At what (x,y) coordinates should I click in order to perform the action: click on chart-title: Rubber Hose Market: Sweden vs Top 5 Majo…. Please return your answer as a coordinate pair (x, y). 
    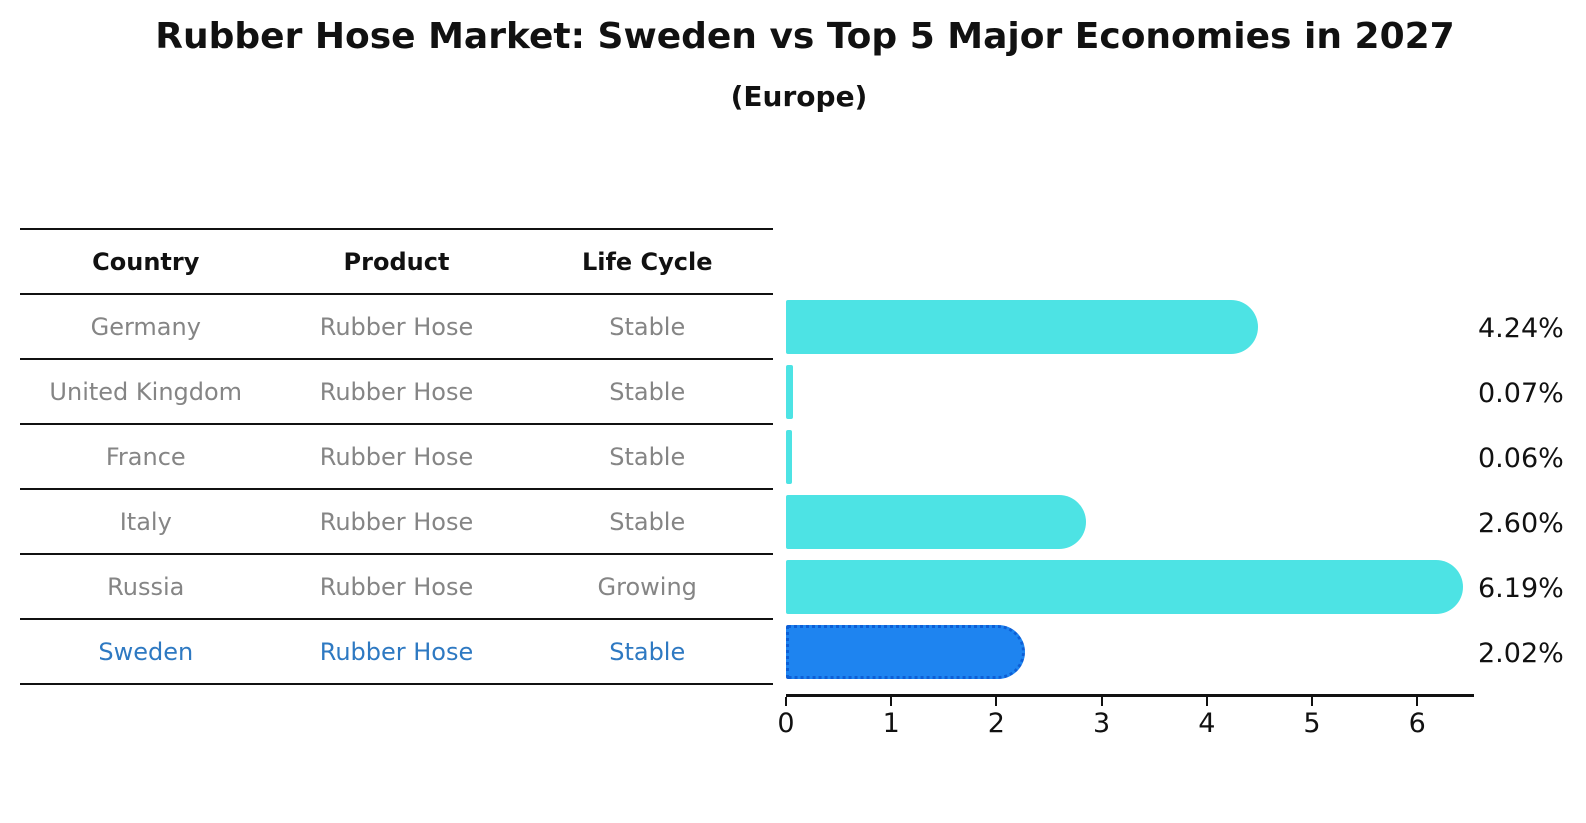
    Looking at the image, I should click on (805, 36).